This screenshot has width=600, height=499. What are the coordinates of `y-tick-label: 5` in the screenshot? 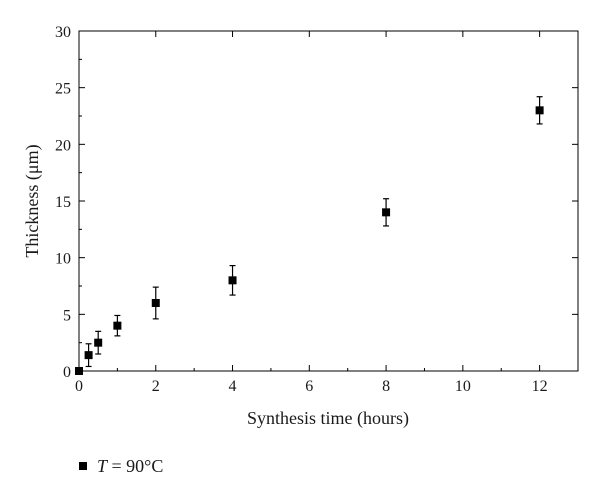 It's located at (67, 315).